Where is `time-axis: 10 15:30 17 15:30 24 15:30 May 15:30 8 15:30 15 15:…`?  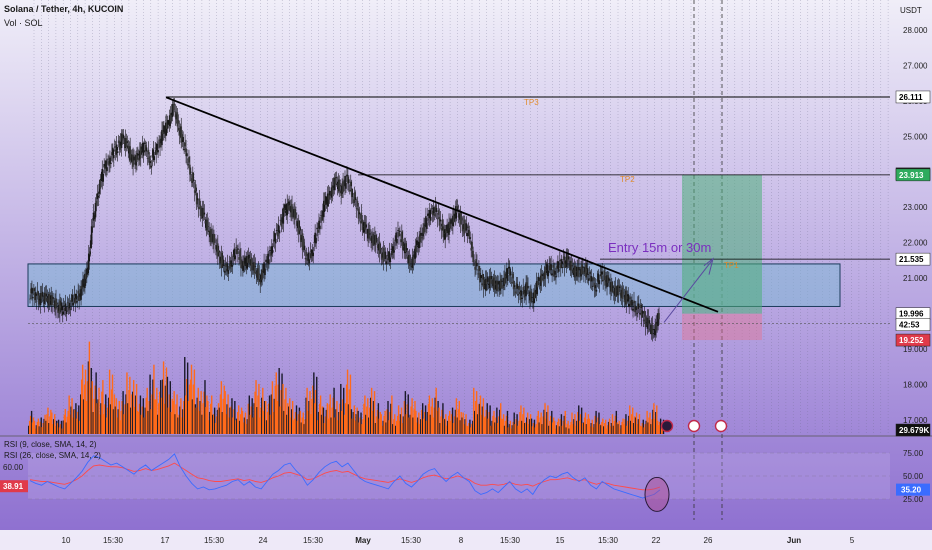
time-axis: 10 15:30 17 15:30 24 15:30 May 15:30 8 15:30 15 15:… is located at coordinates (466, 540).